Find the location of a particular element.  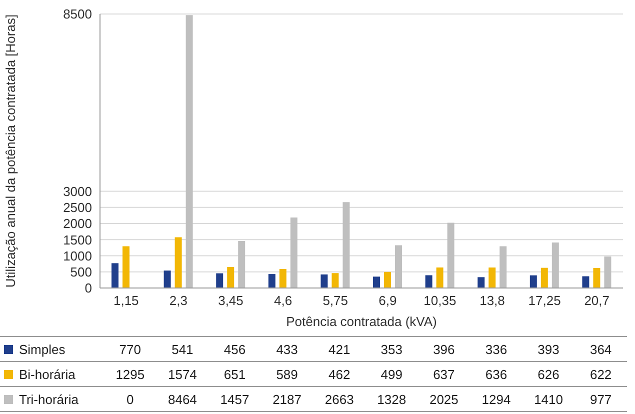

data-label: 1457 is located at coordinates (234, 399).